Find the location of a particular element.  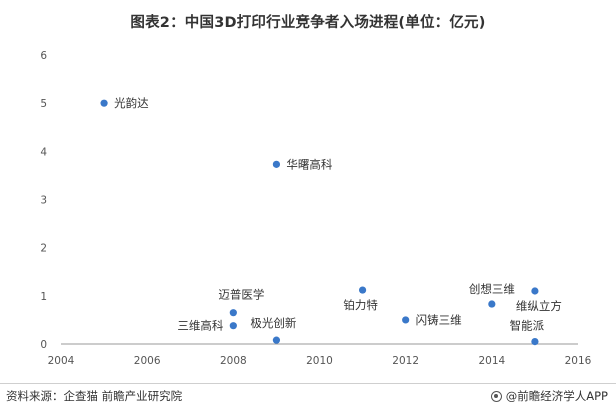

y-tick-label: 6 is located at coordinates (43, 56).